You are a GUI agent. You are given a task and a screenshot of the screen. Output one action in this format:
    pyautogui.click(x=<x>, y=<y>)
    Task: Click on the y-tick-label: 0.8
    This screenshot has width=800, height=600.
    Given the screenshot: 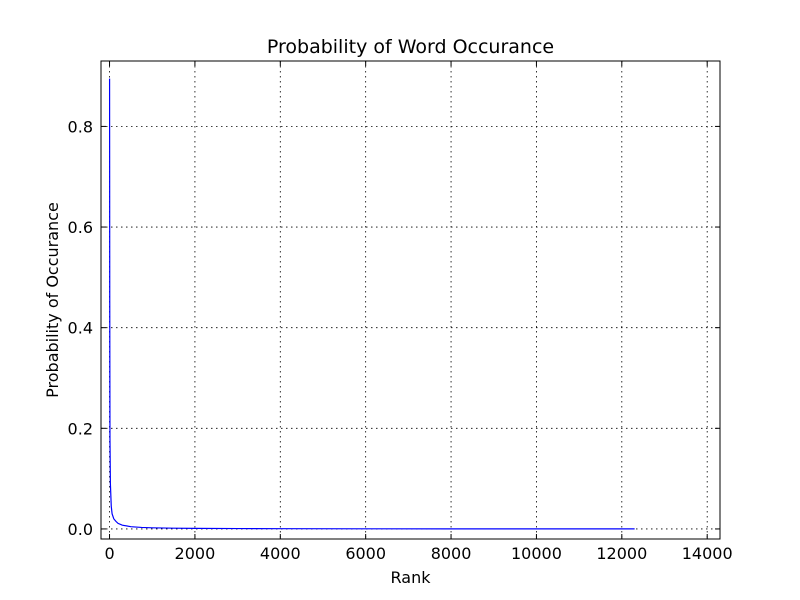 What is the action you would take?
    pyautogui.click(x=80, y=126)
    